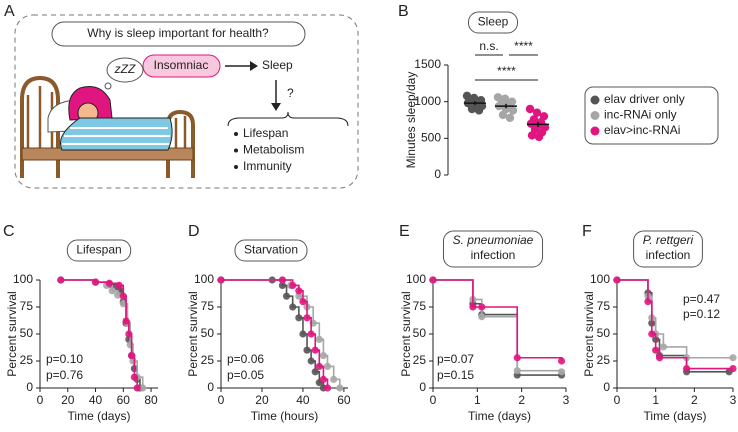  What do you see at coordinates (68, 400) in the screenshot?
I see `x-tick-label: 20` at bounding box center [68, 400].